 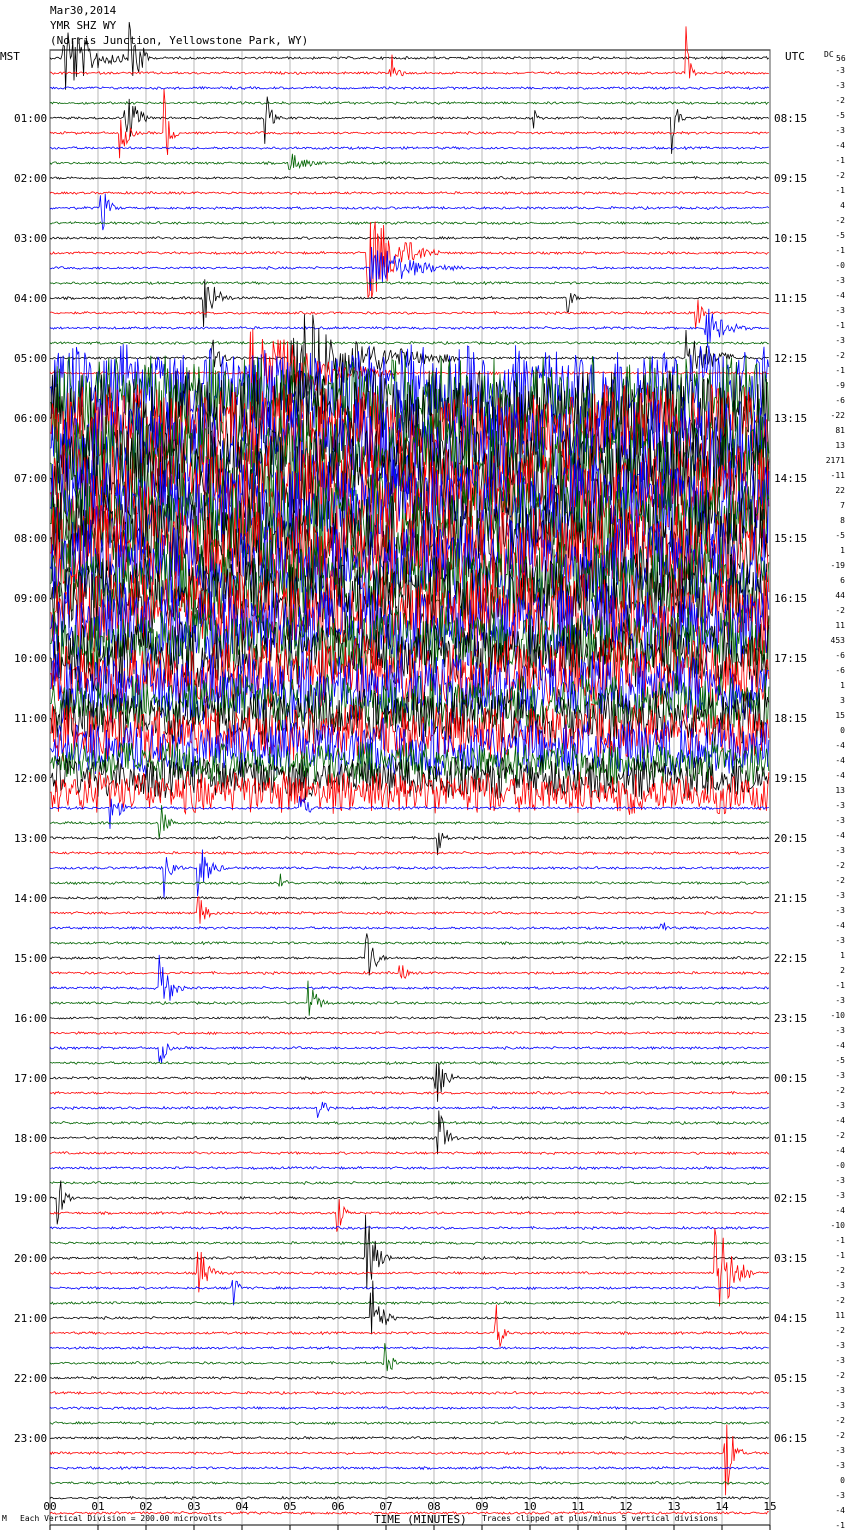 What do you see at coordinates (790, 598) in the screenshot?
I see `utc-hour-label: 16:15` at bounding box center [790, 598].